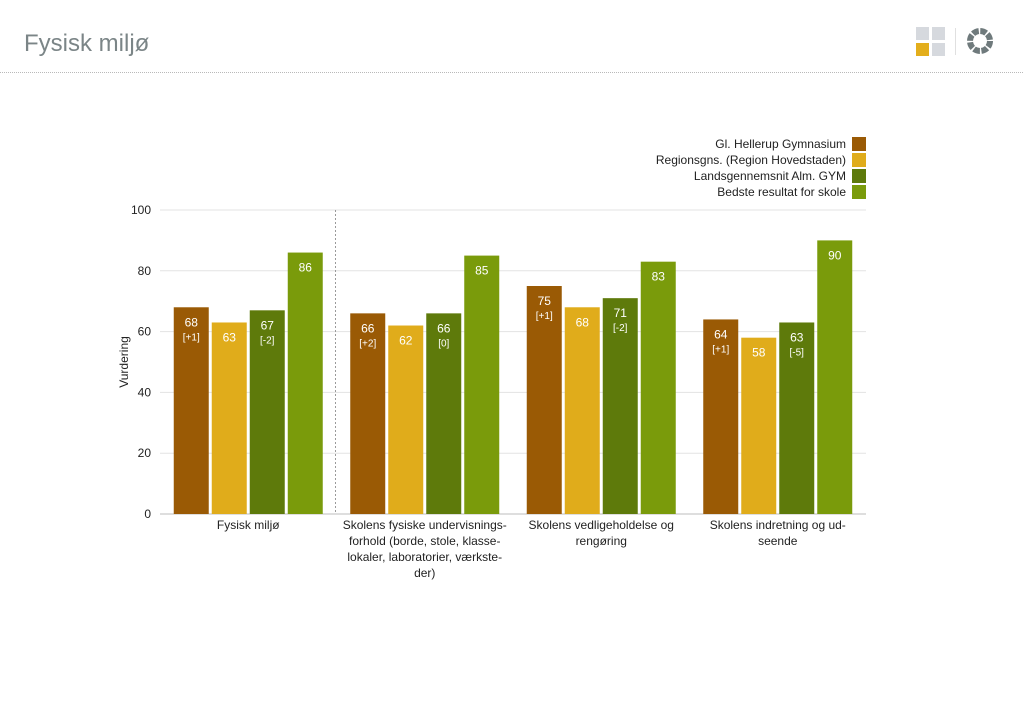 Image resolution: width=1023 pixels, height=723 pixels. What do you see at coordinates (425, 525) in the screenshot?
I see `x-category-label: Skolens fysiske undervisnings-` at bounding box center [425, 525].